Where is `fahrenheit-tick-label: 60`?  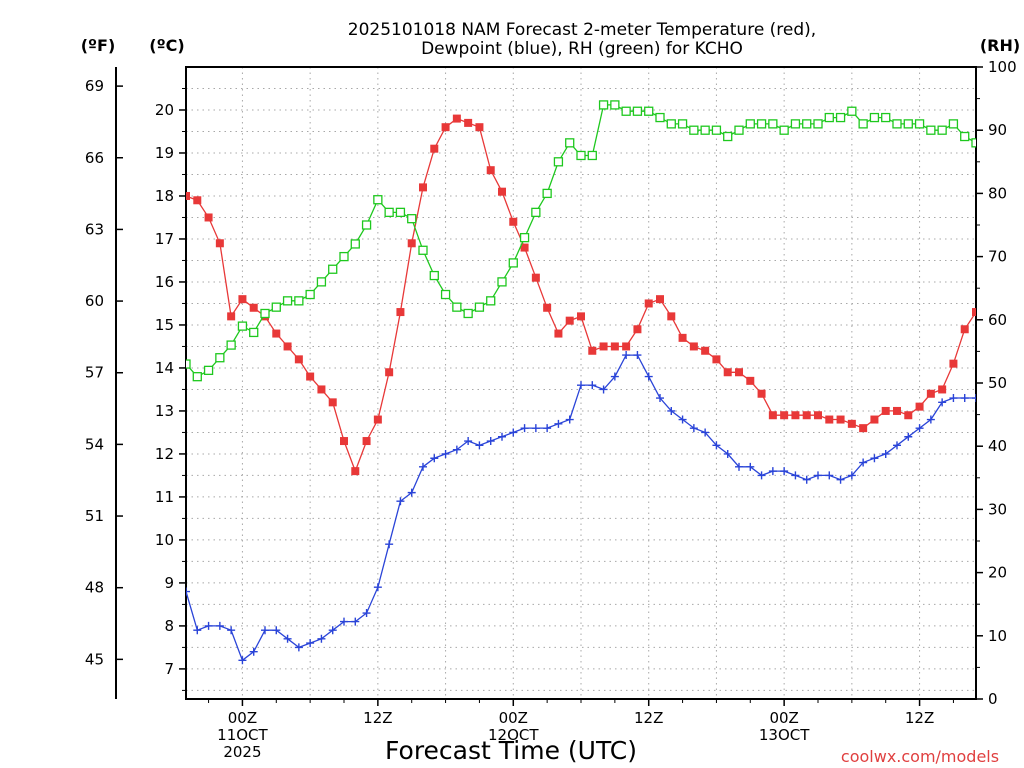 fahrenheit-tick-label: 60 is located at coordinates (94, 301).